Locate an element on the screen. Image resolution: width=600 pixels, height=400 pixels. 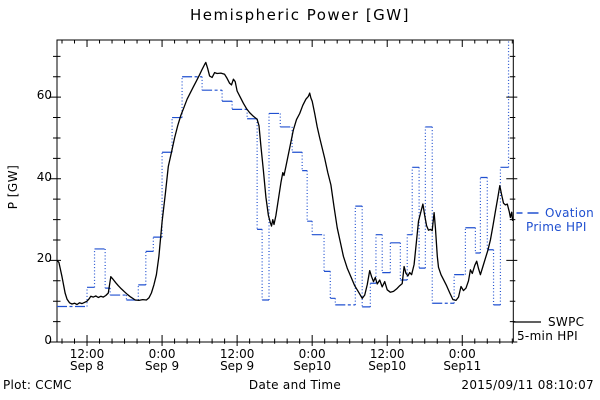
chart-title: Hemispheric Power [GW] is located at coordinates (300, 15).